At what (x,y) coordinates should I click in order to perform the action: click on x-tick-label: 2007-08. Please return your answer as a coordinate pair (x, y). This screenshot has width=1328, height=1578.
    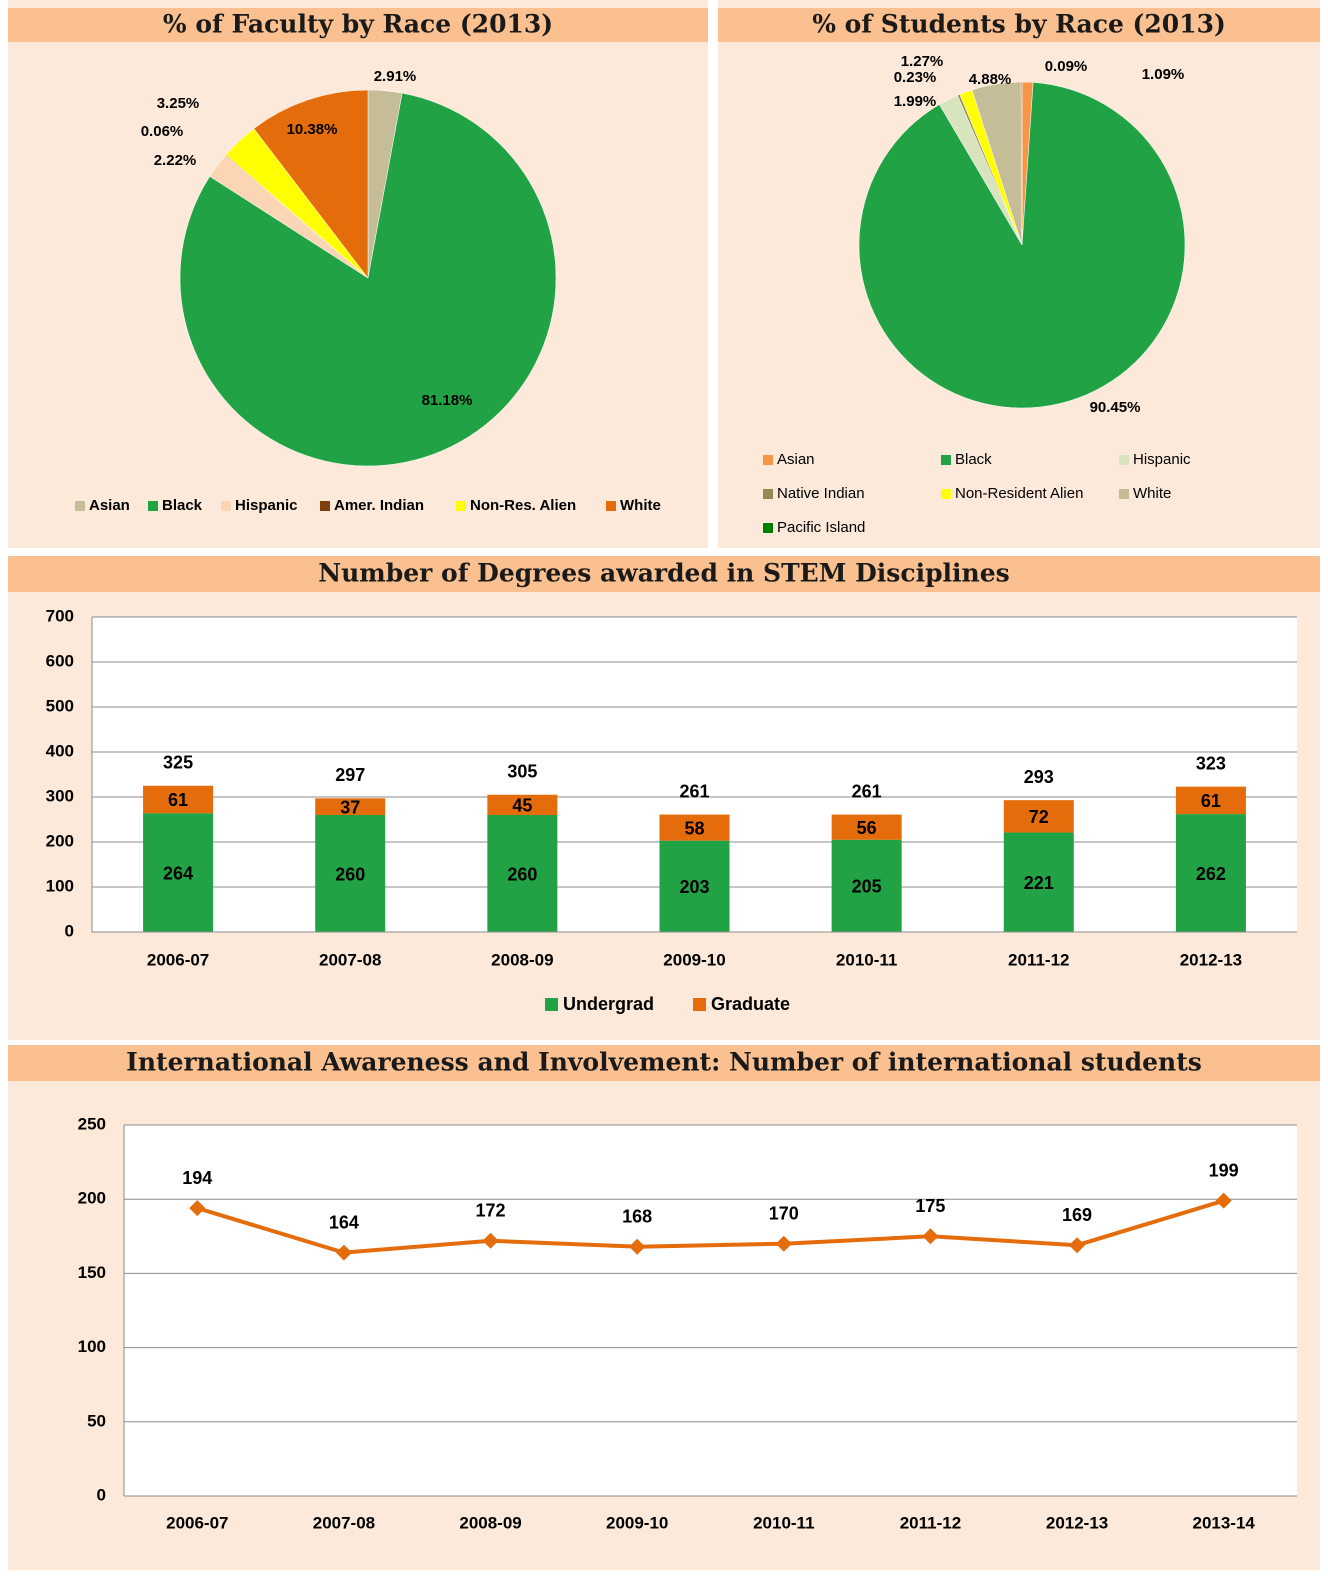
    Looking at the image, I should click on (344, 1522).